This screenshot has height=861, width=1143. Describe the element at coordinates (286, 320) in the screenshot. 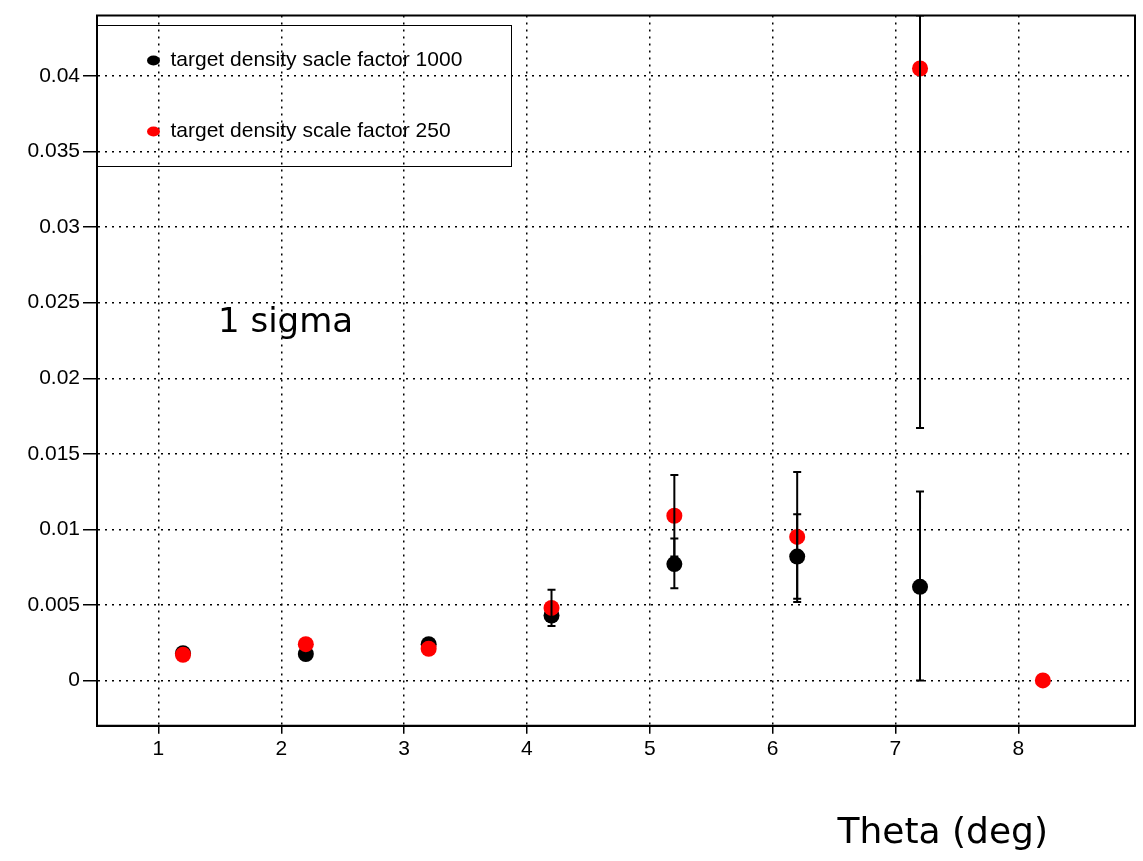

I see `annotation: 1 sigma` at that location.